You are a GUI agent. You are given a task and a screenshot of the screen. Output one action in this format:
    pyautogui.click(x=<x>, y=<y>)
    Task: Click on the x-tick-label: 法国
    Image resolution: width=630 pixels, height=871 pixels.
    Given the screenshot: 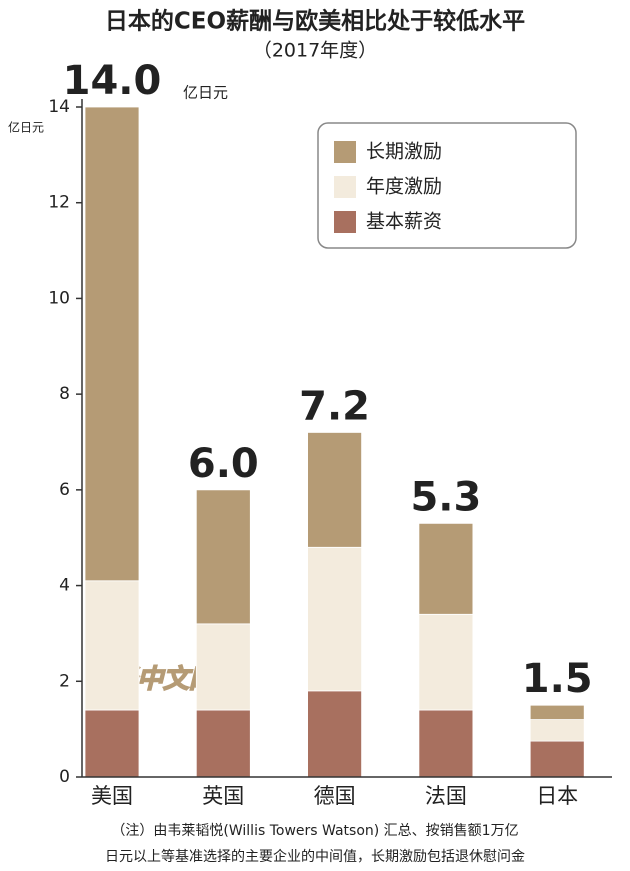 What is the action you would take?
    pyautogui.click(x=446, y=796)
    